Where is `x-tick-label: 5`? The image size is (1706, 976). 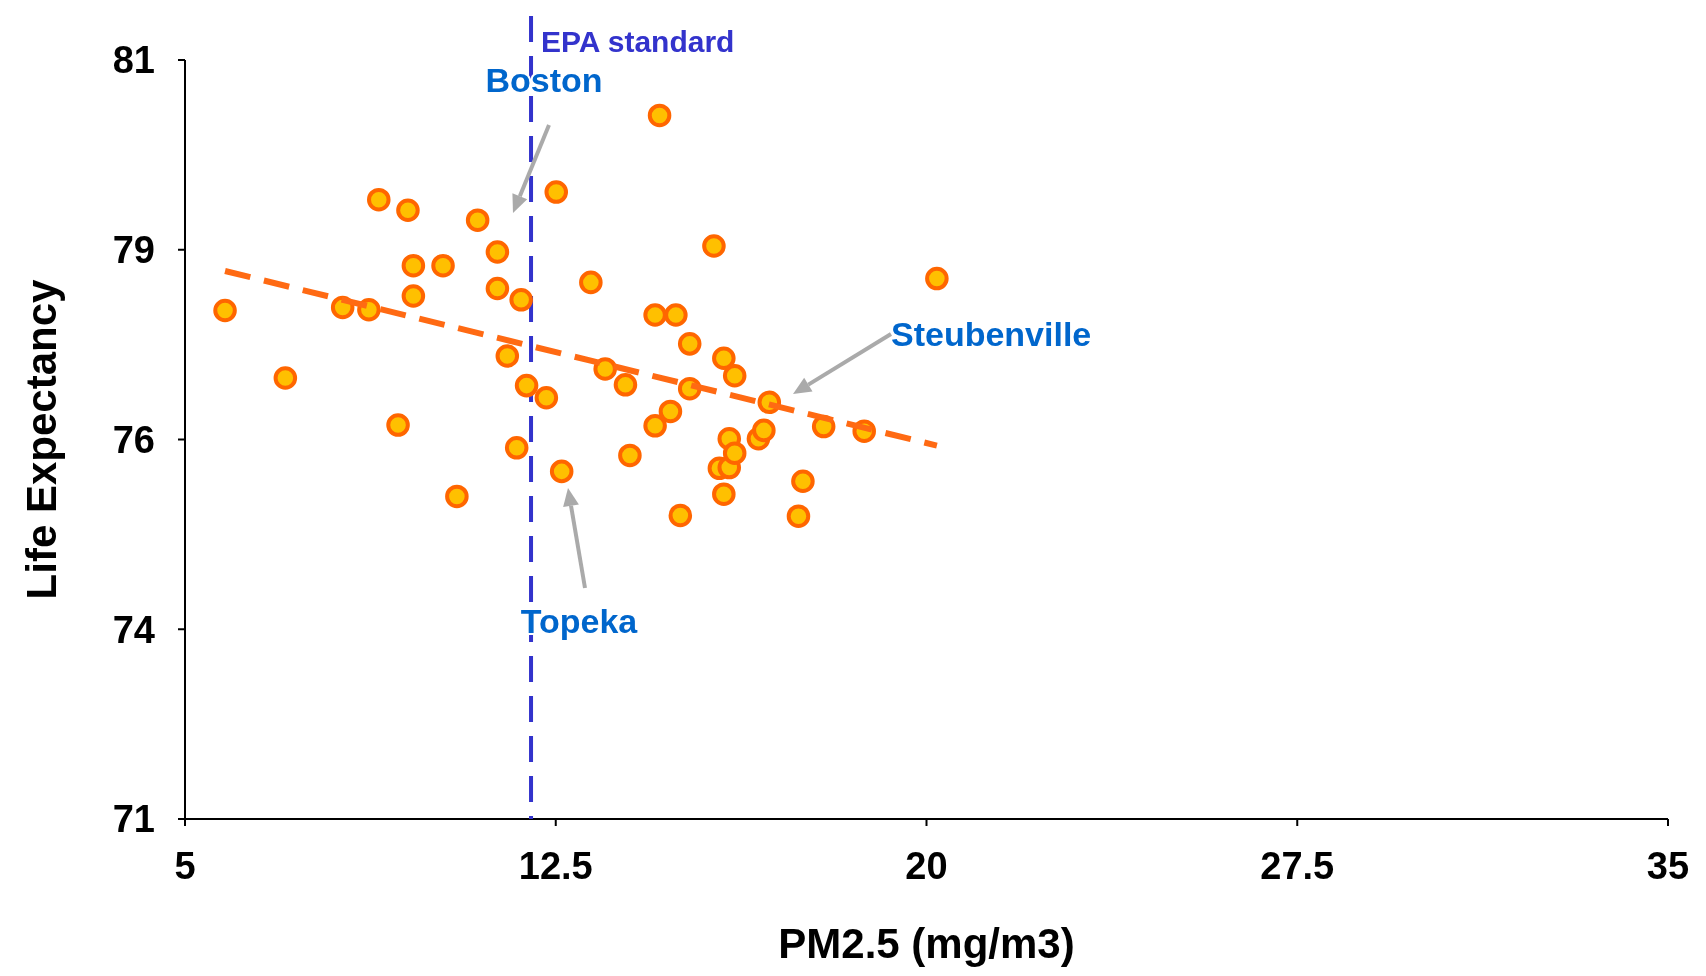 x-tick-label: 5 is located at coordinates (185, 866).